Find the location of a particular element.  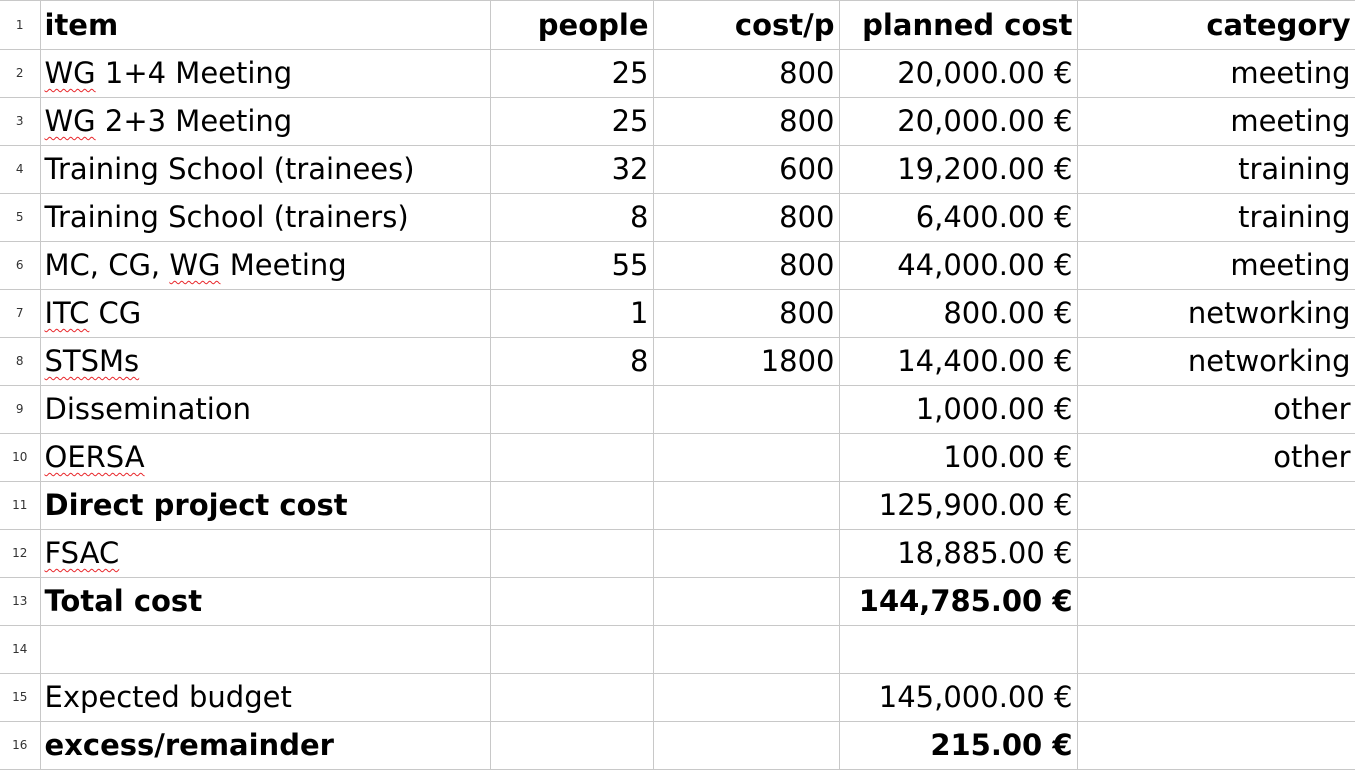

row-header: 16 is located at coordinates (20, 745).